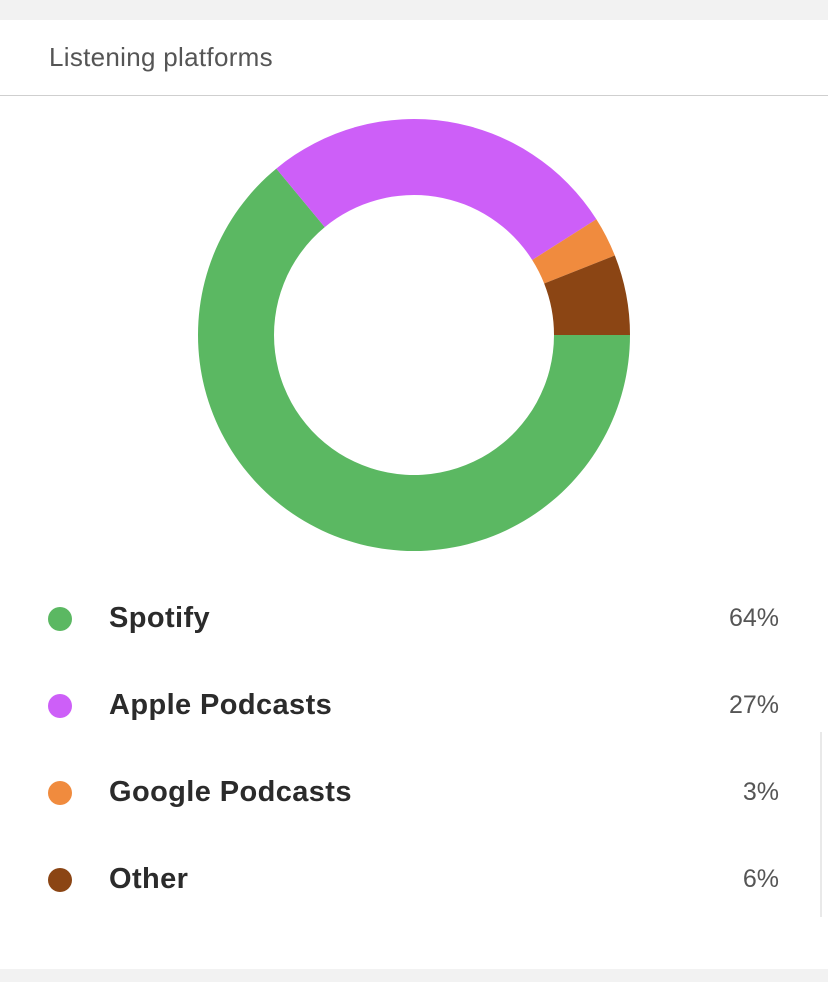 The width and height of the screenshot is (828, 982). I want to click on card-title: Listening platforms, so click(161, 57).